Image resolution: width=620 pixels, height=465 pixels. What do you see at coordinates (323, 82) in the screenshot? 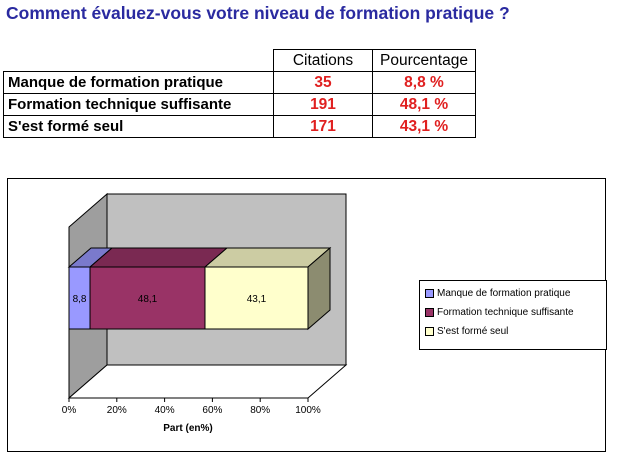
I see `row-citations: 35` at bounding box center [323, 82].